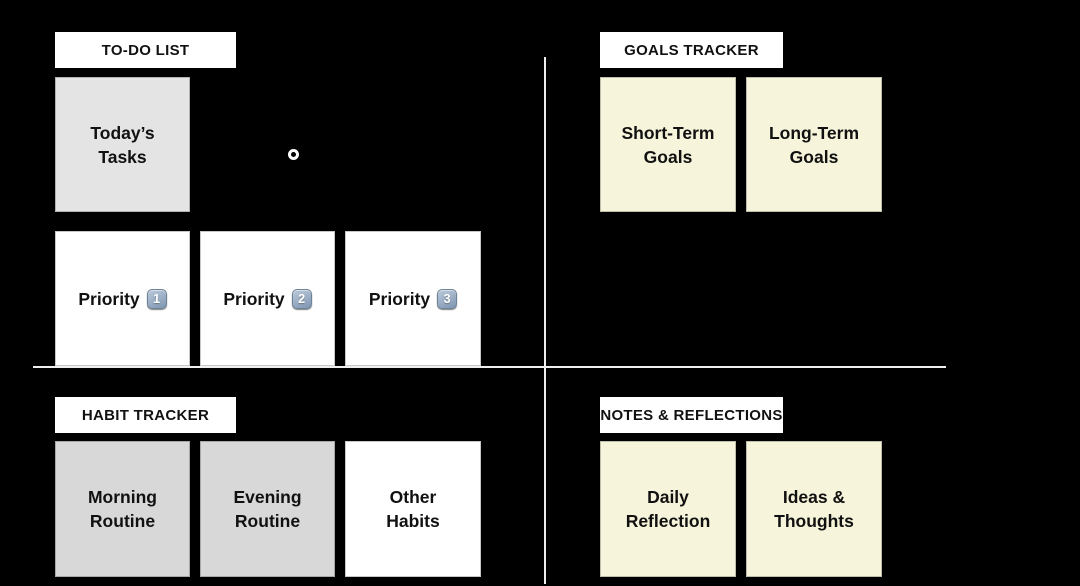 This screenshot has width=1080, height=586. What do you see at coordinates (122, 156) in the screenshot?
I see `label-line-2: Tasks` at bounding box center [122, 156].